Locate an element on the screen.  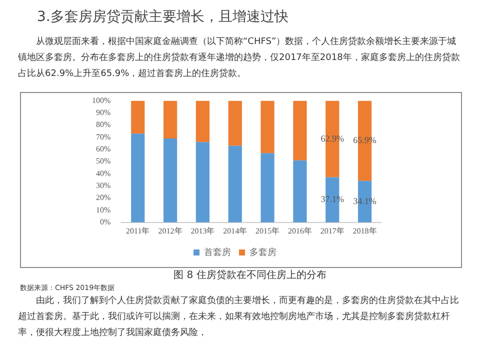
x-tick-label: 2017年 is located at coordinates (332, 231).